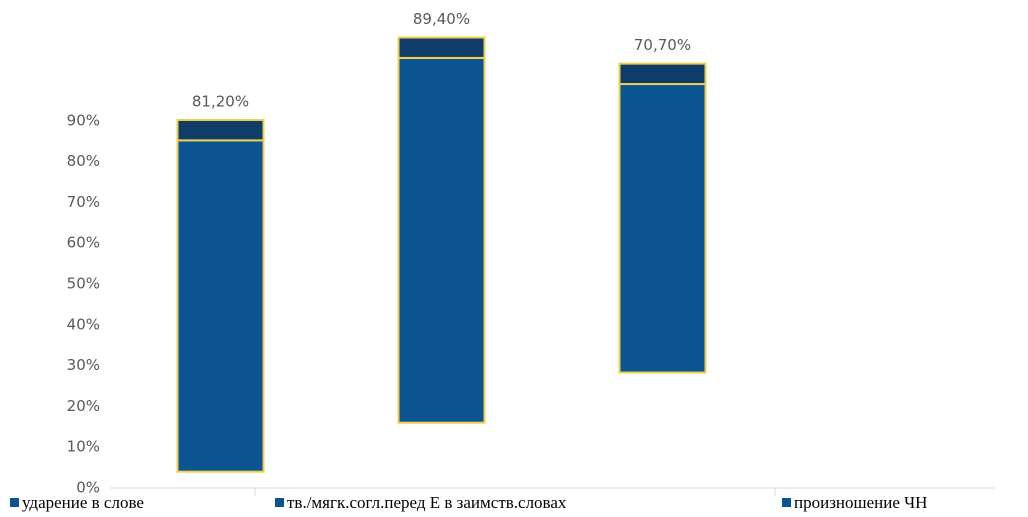  What do you see at coordinates (83, 243) in the screenshot?
I see `y-tick-label: 60%` at bounding box center [83, 243].